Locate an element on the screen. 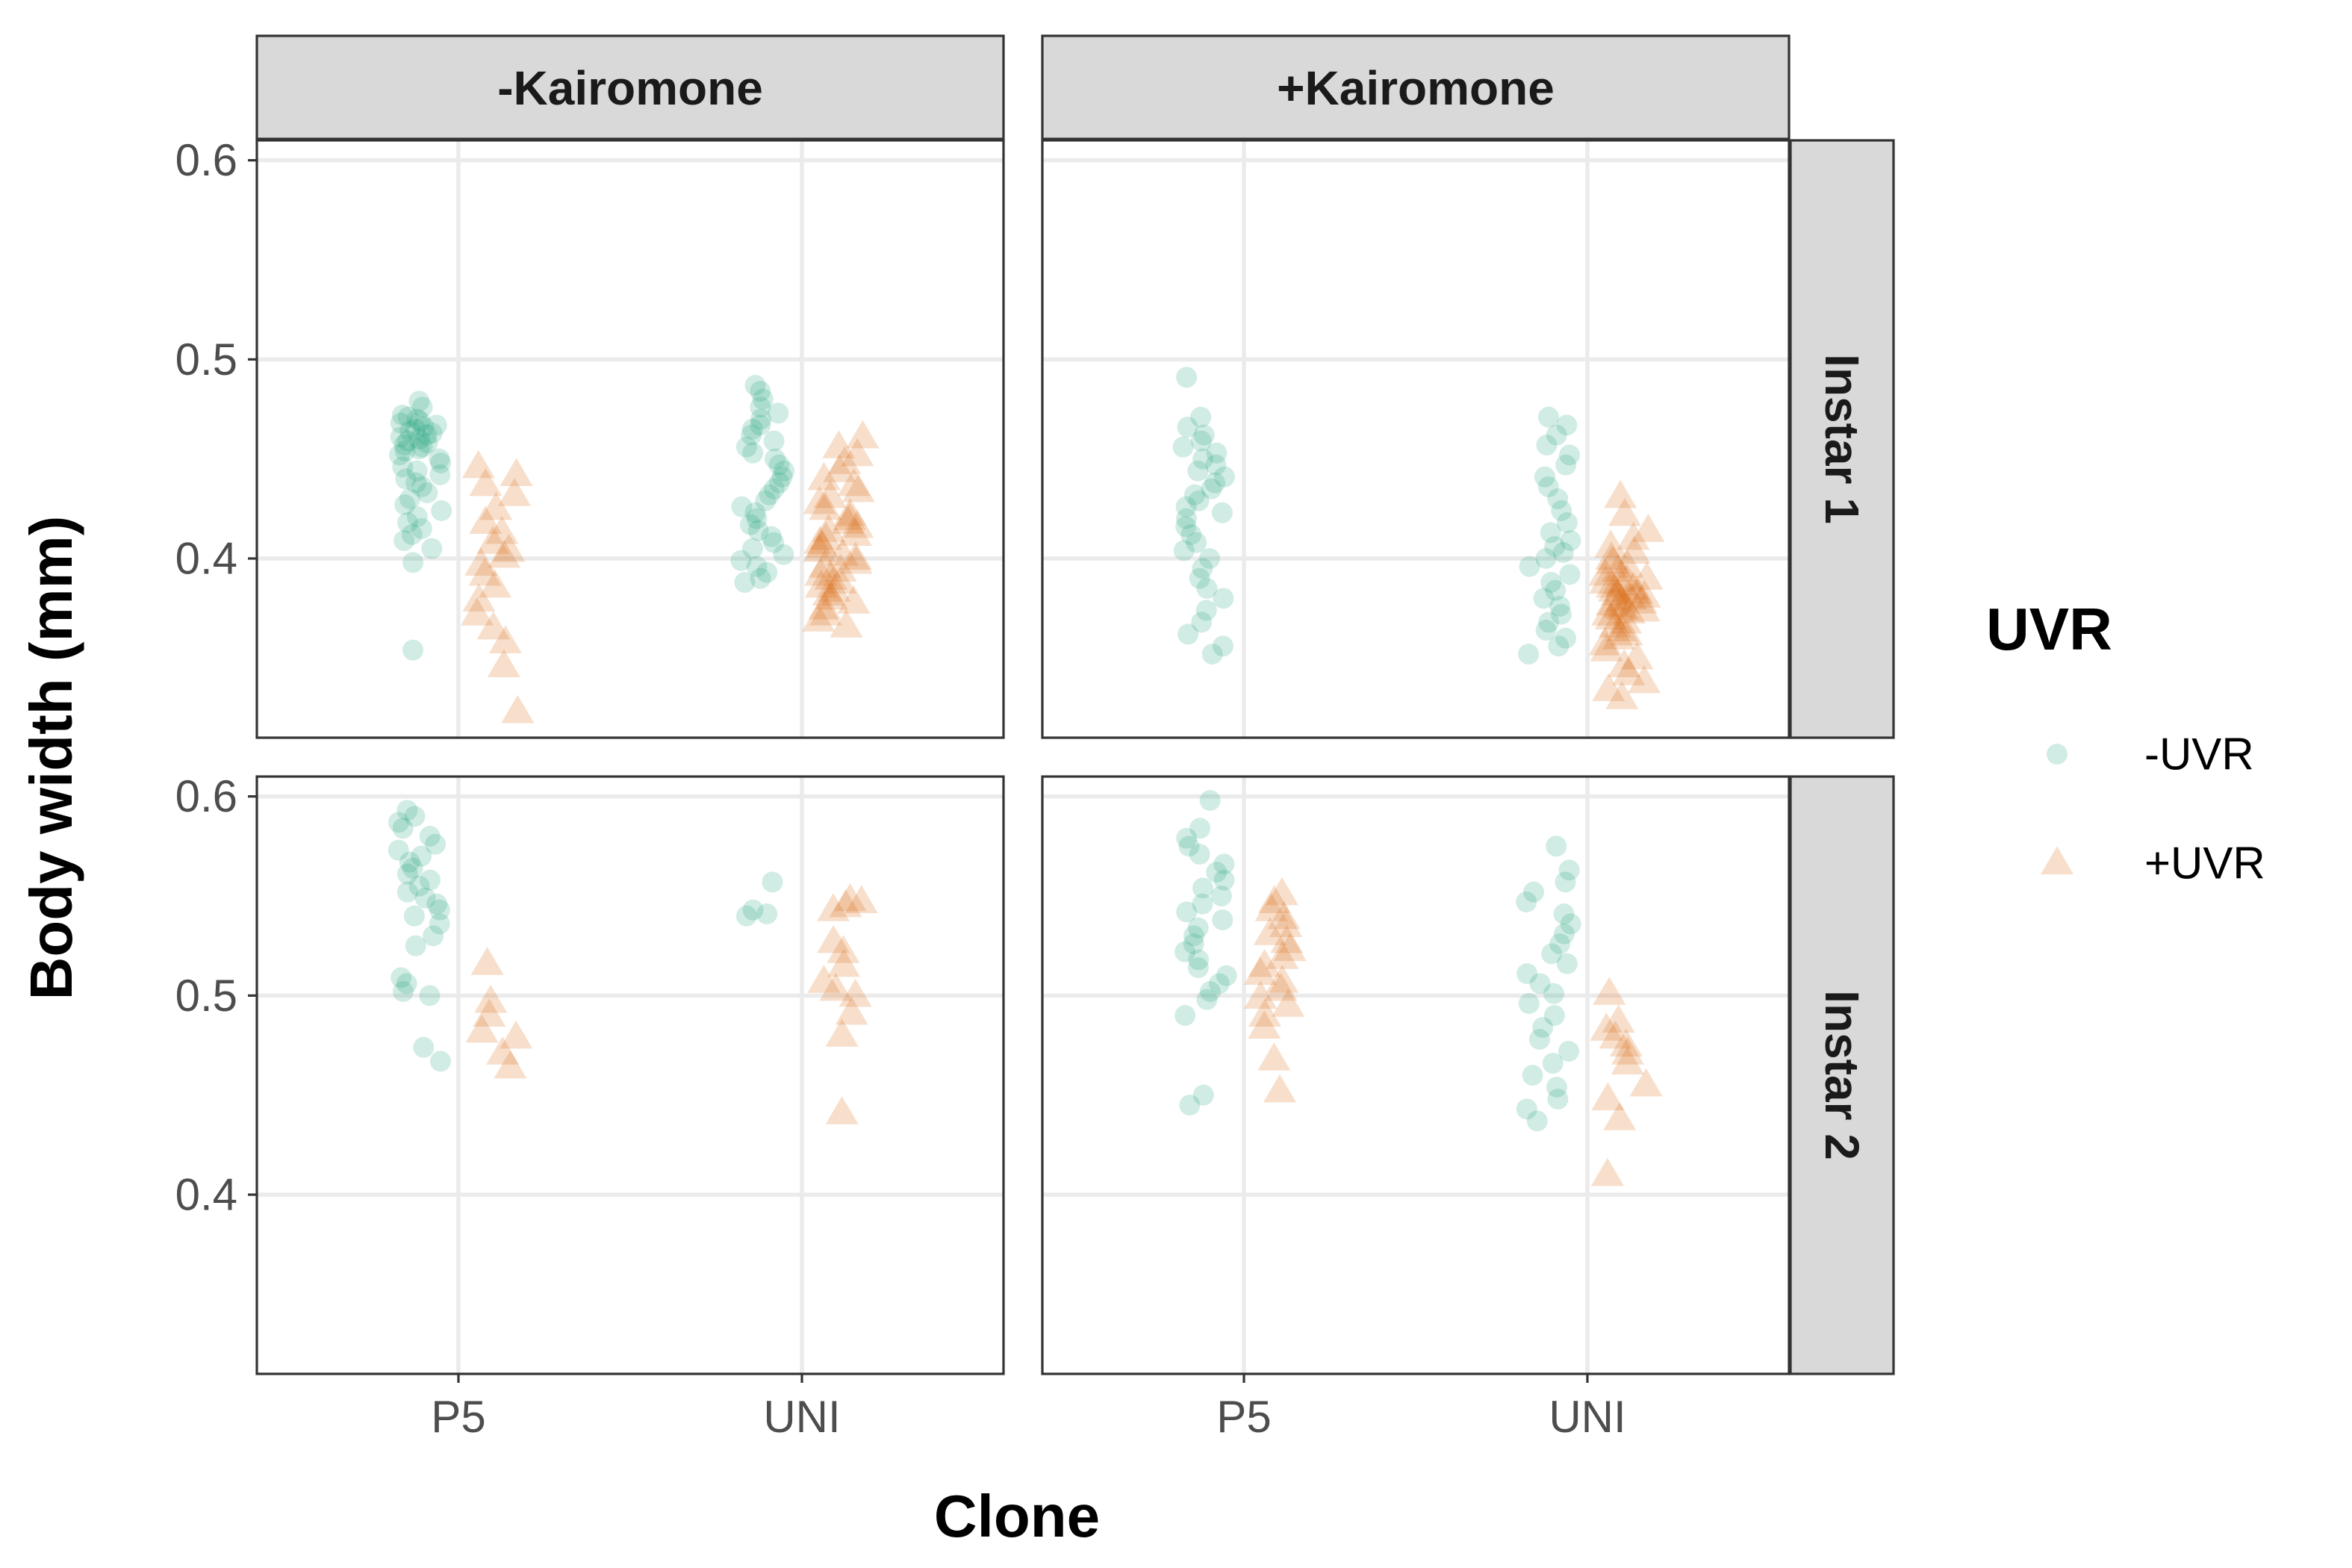 The image size is (2352, 1568). facet-row-strip is located at coordinates (1842, 1075).